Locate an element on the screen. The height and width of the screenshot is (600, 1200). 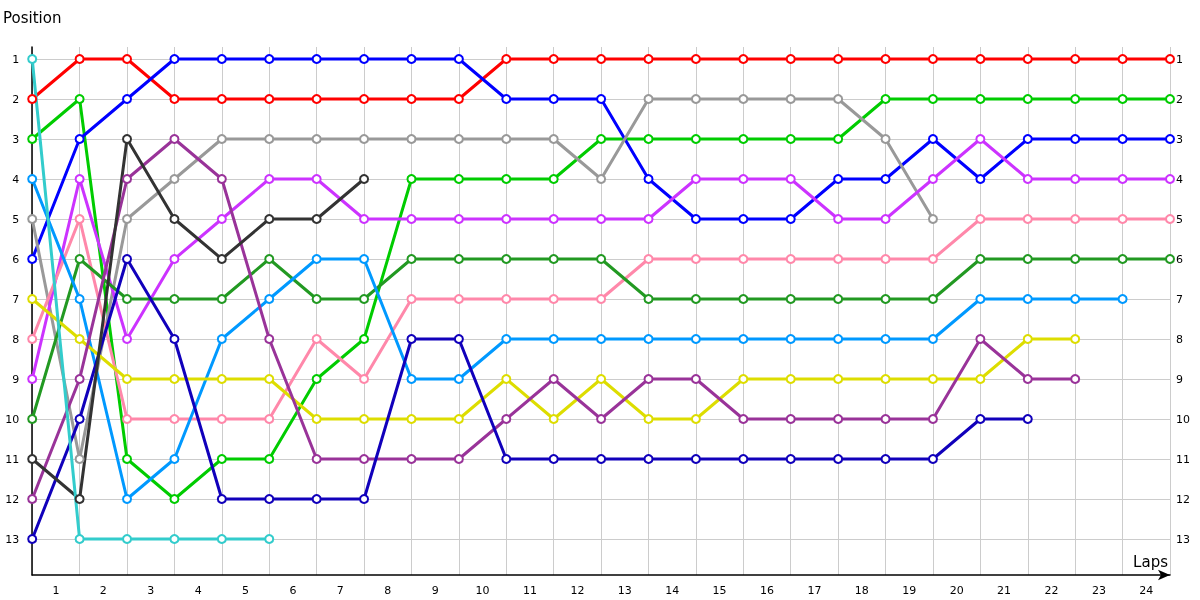
x-tick-label: 21 is located at coordinates (1004, 590).